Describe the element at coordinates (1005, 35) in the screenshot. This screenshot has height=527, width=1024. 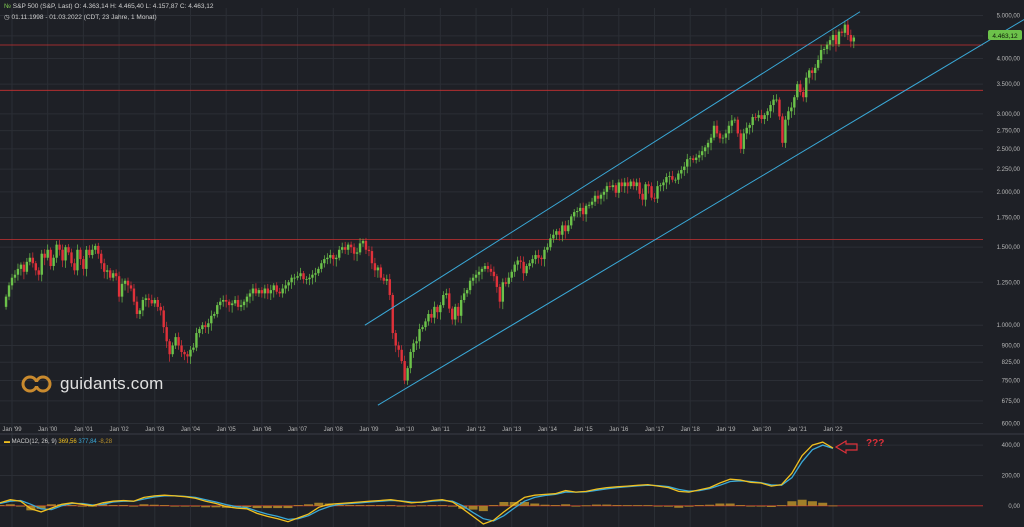
I see `last-price-tag-box` at that location.